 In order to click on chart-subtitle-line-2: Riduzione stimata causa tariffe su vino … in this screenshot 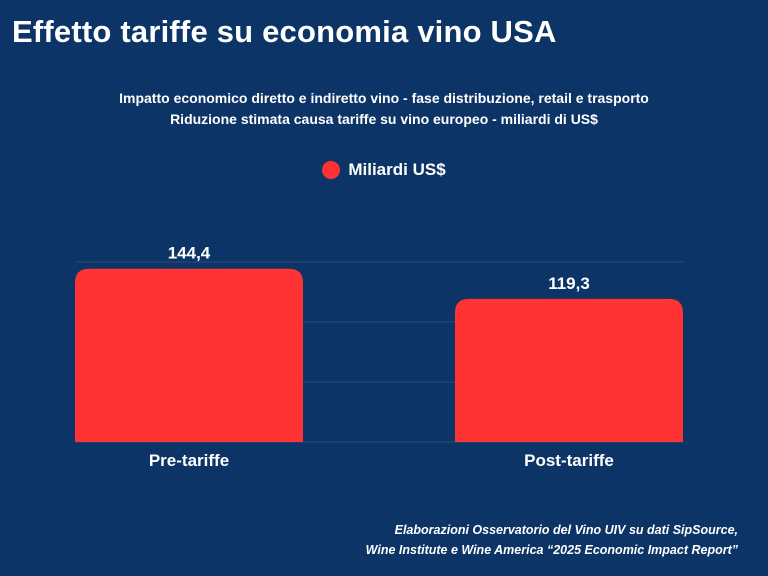, I will do `click(384, 119)`.